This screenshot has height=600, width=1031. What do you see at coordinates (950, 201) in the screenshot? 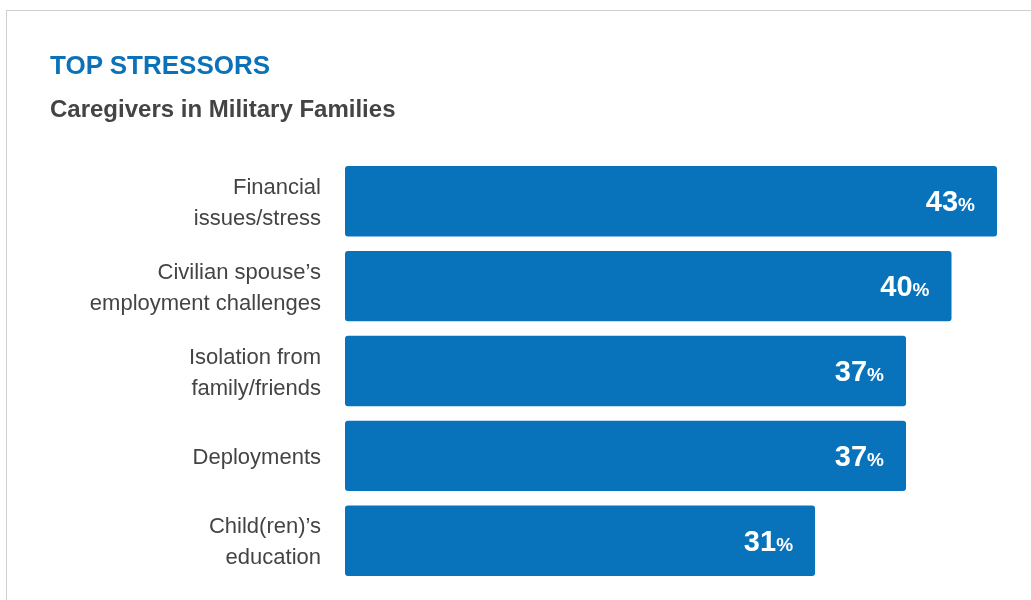
I see `data-label: 43%` at bounding box center [950, 201].